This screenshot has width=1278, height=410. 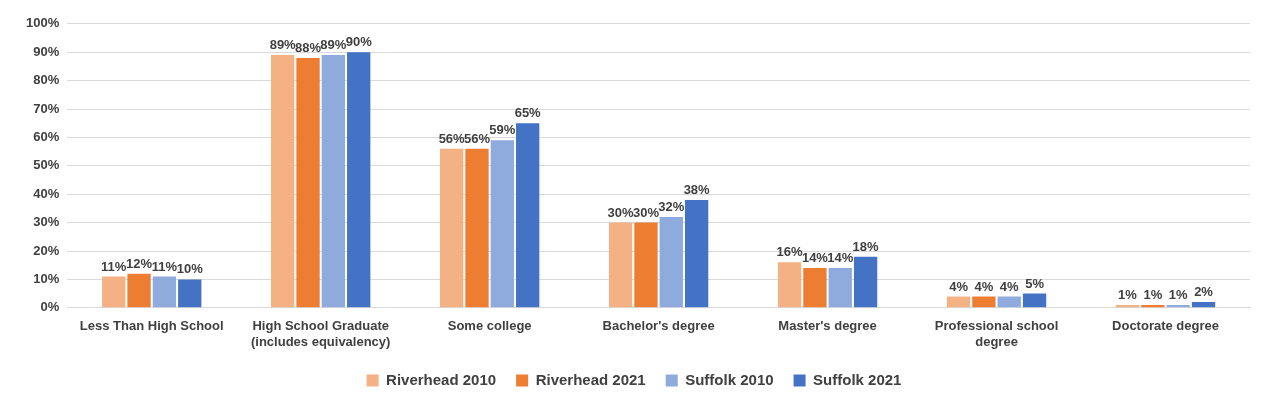 What do you see at coordinates (359, 42) in the screenshot?
I see `data-label: 90%` at bounding box center [359, 42].